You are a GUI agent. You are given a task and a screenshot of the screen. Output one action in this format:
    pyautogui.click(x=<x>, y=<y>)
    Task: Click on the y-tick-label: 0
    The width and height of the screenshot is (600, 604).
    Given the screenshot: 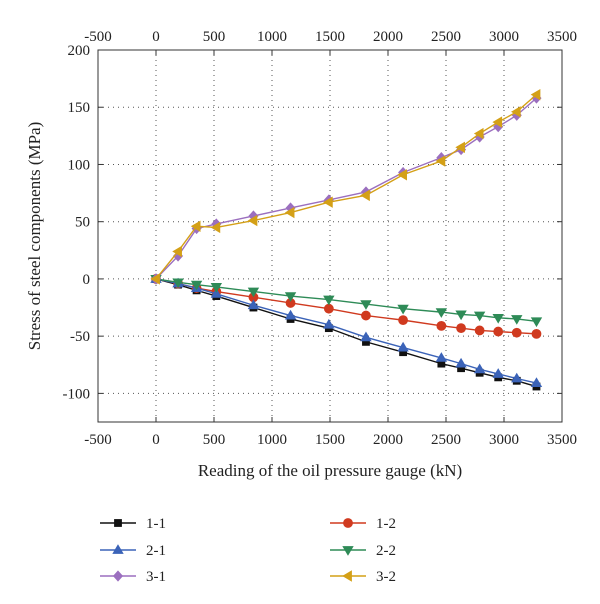 What is the action you would take?
    pyautogui.click(x=87, y=280)
    